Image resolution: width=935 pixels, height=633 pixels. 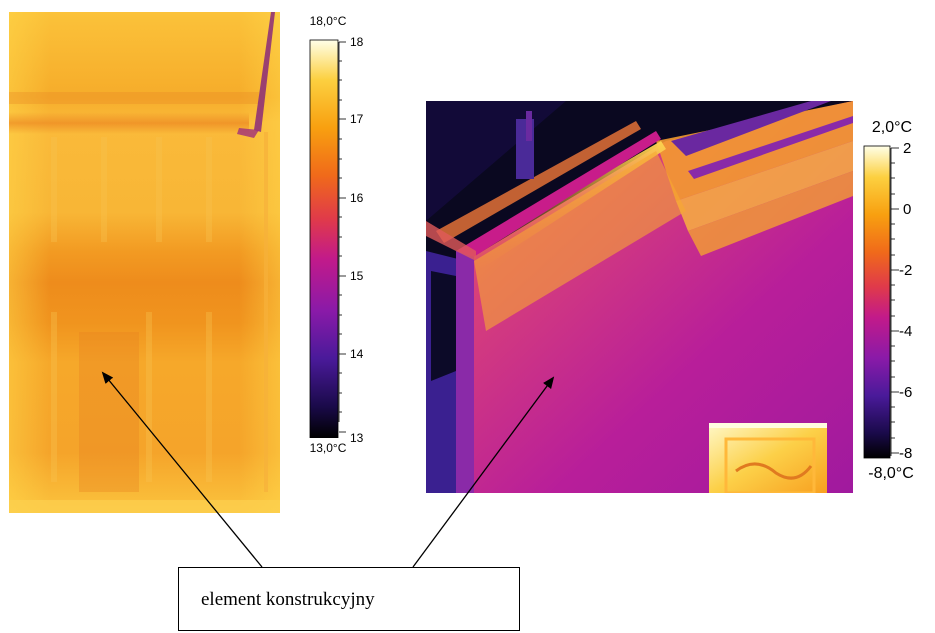 What do you see at coordinates (907, 209) in the screenshot?
I see `right-tick-0: 0` at bounding box center [907, 209].